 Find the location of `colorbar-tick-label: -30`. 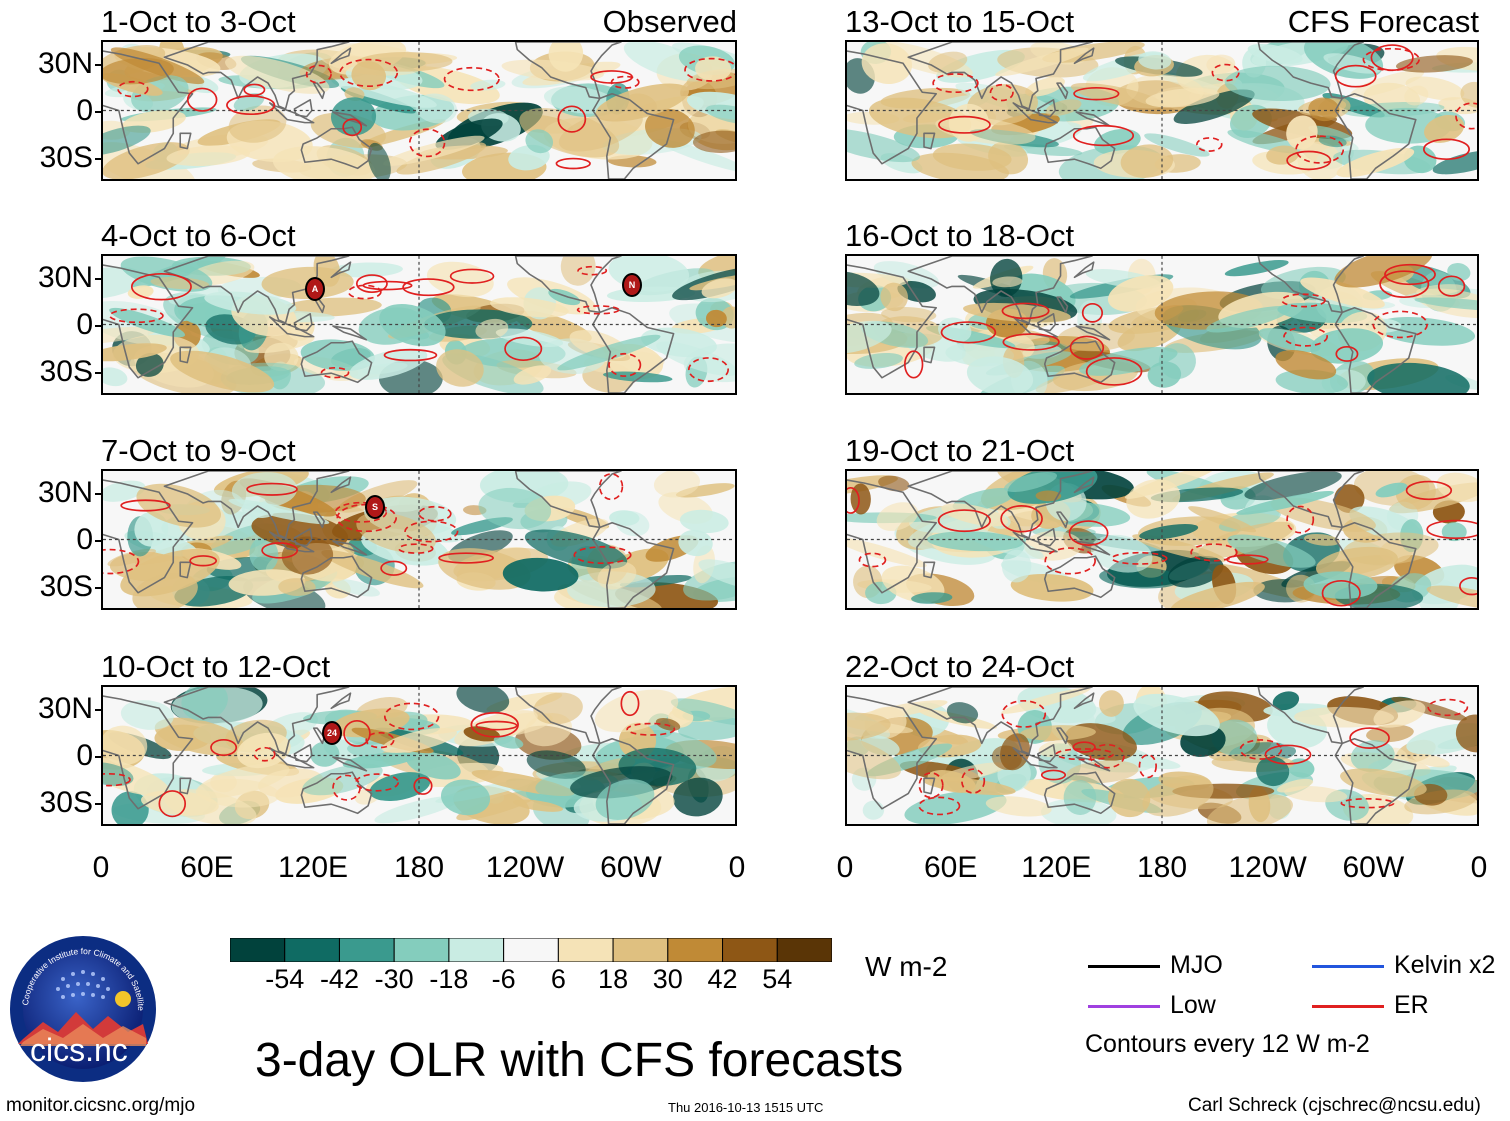

colorbar-tick-label: -30 is located at coordinates (394, 979).